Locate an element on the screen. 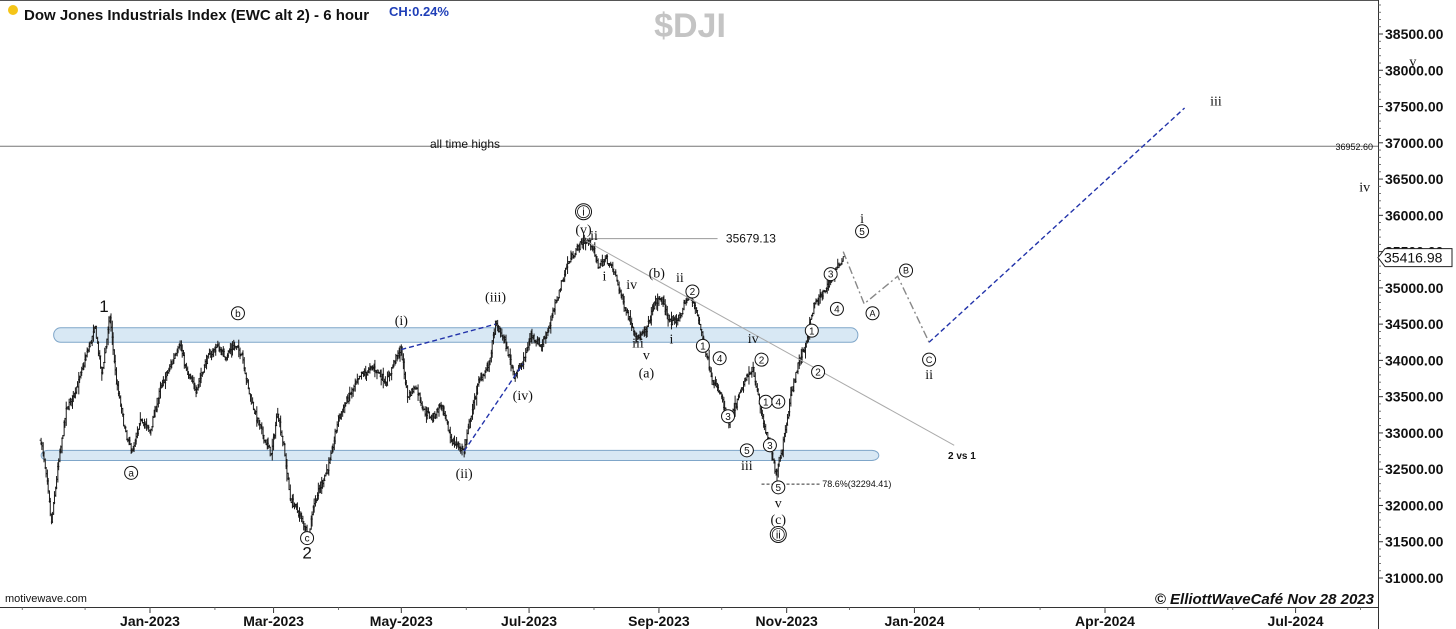 The height and width of the screenshot is (629, 1456). wave-label: (iii) is located at coordinates (495, 298).